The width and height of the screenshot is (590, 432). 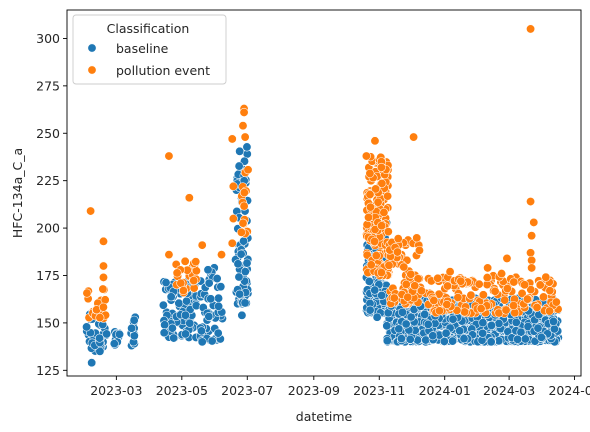 I want to click on x-tick-label: 2024-01, so click(x=445, y=390).